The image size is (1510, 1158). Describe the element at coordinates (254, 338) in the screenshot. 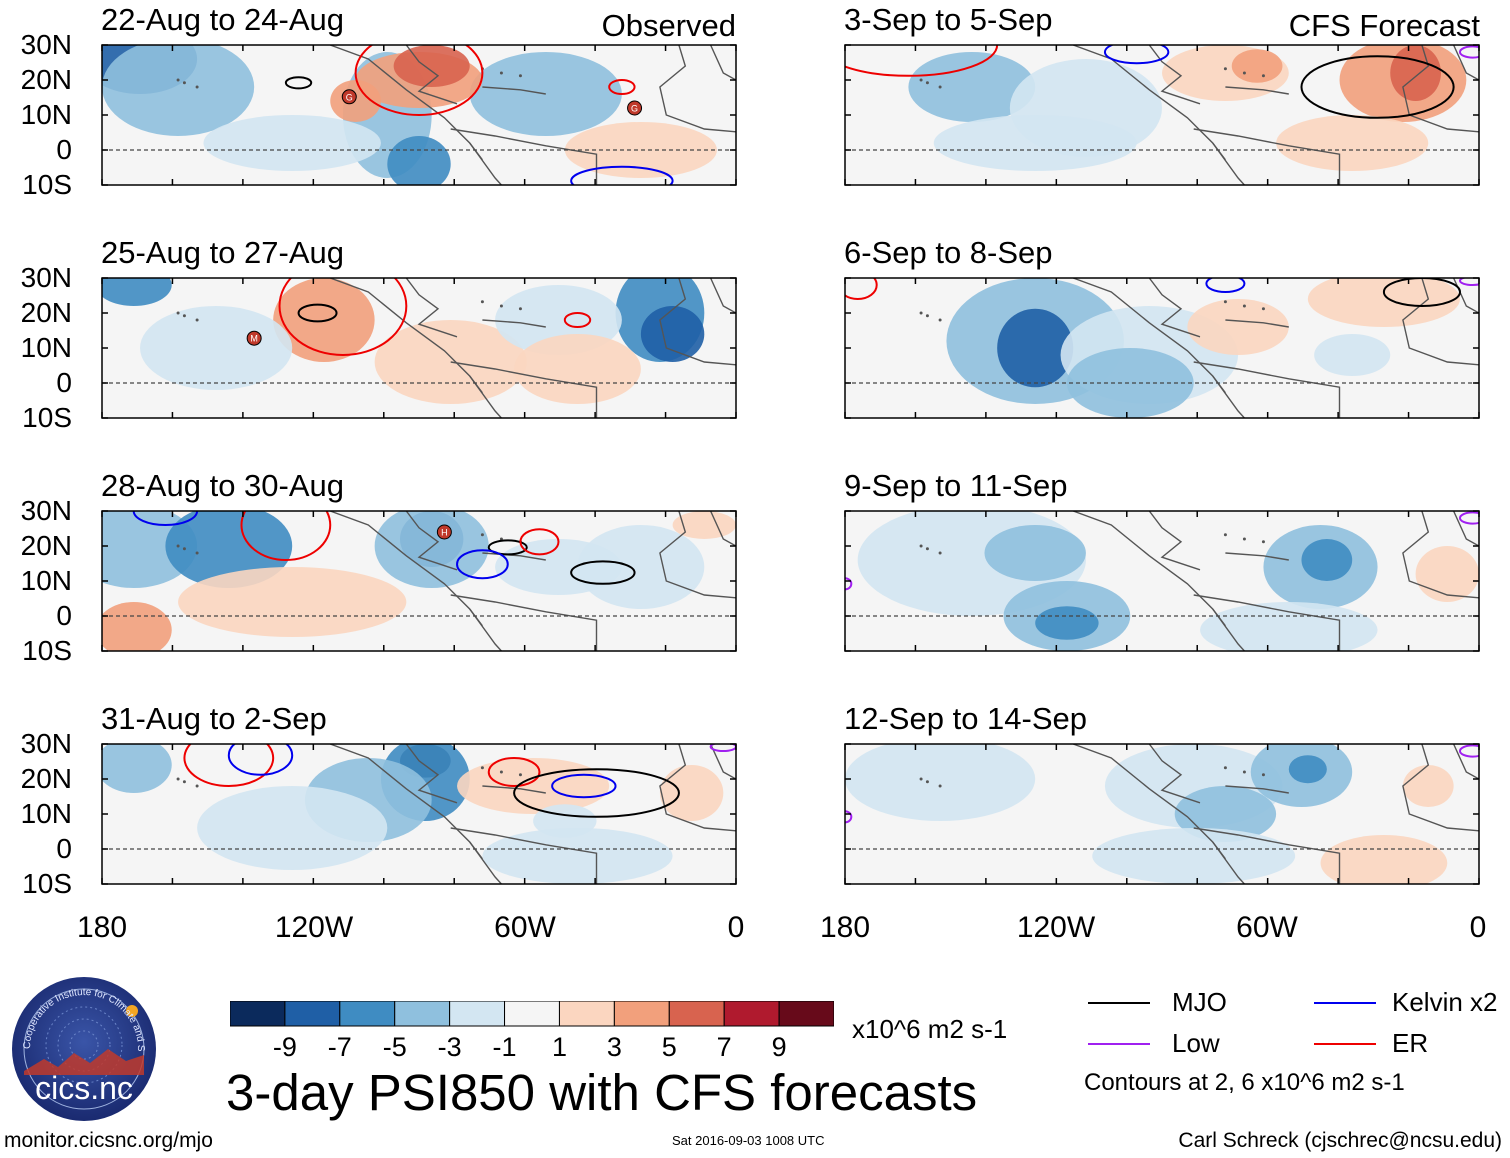

I see `storm-icon: M` at that location.